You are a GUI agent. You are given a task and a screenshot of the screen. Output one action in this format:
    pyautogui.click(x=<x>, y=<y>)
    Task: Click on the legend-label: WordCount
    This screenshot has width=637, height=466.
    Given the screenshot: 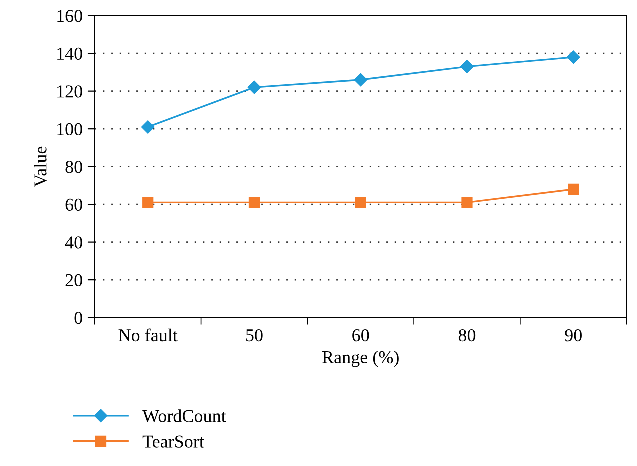 What is the action you would take?
    pyautogui.click(x=184, y=416)
    